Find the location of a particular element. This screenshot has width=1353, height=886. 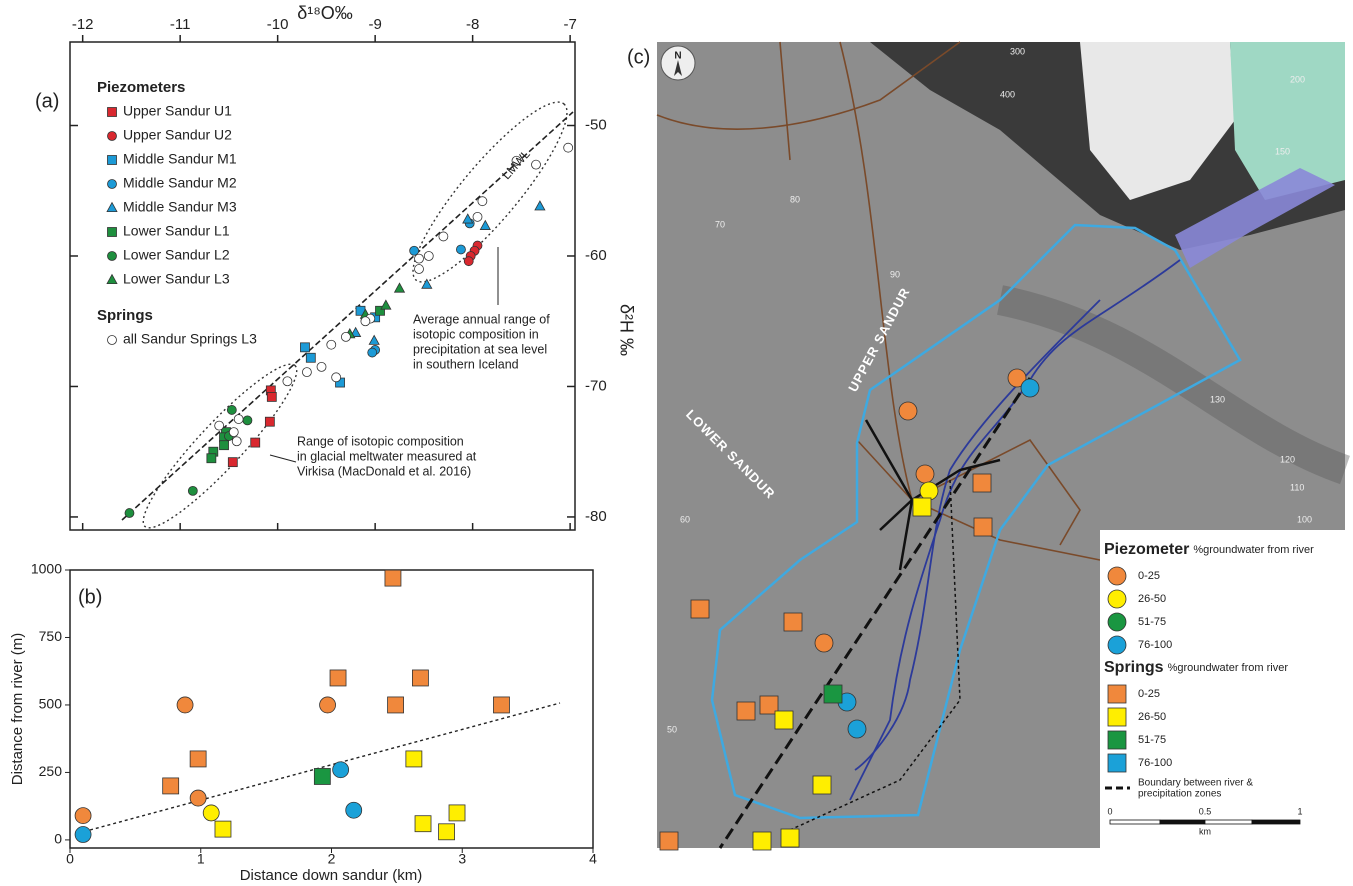

x-tick-label: -8 is located at coordinates (472, 24).